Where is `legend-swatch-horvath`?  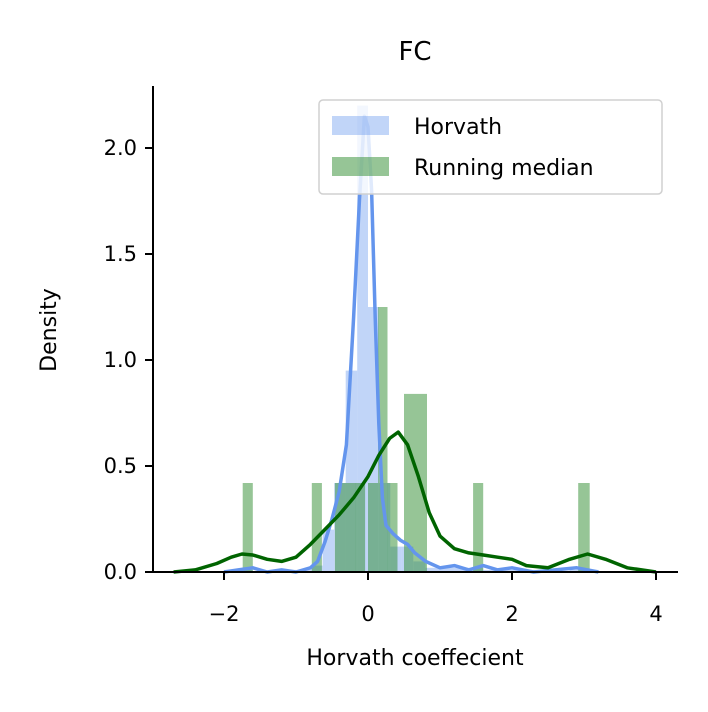
legend-swatch-horvath is located at coordinates (360, 125).